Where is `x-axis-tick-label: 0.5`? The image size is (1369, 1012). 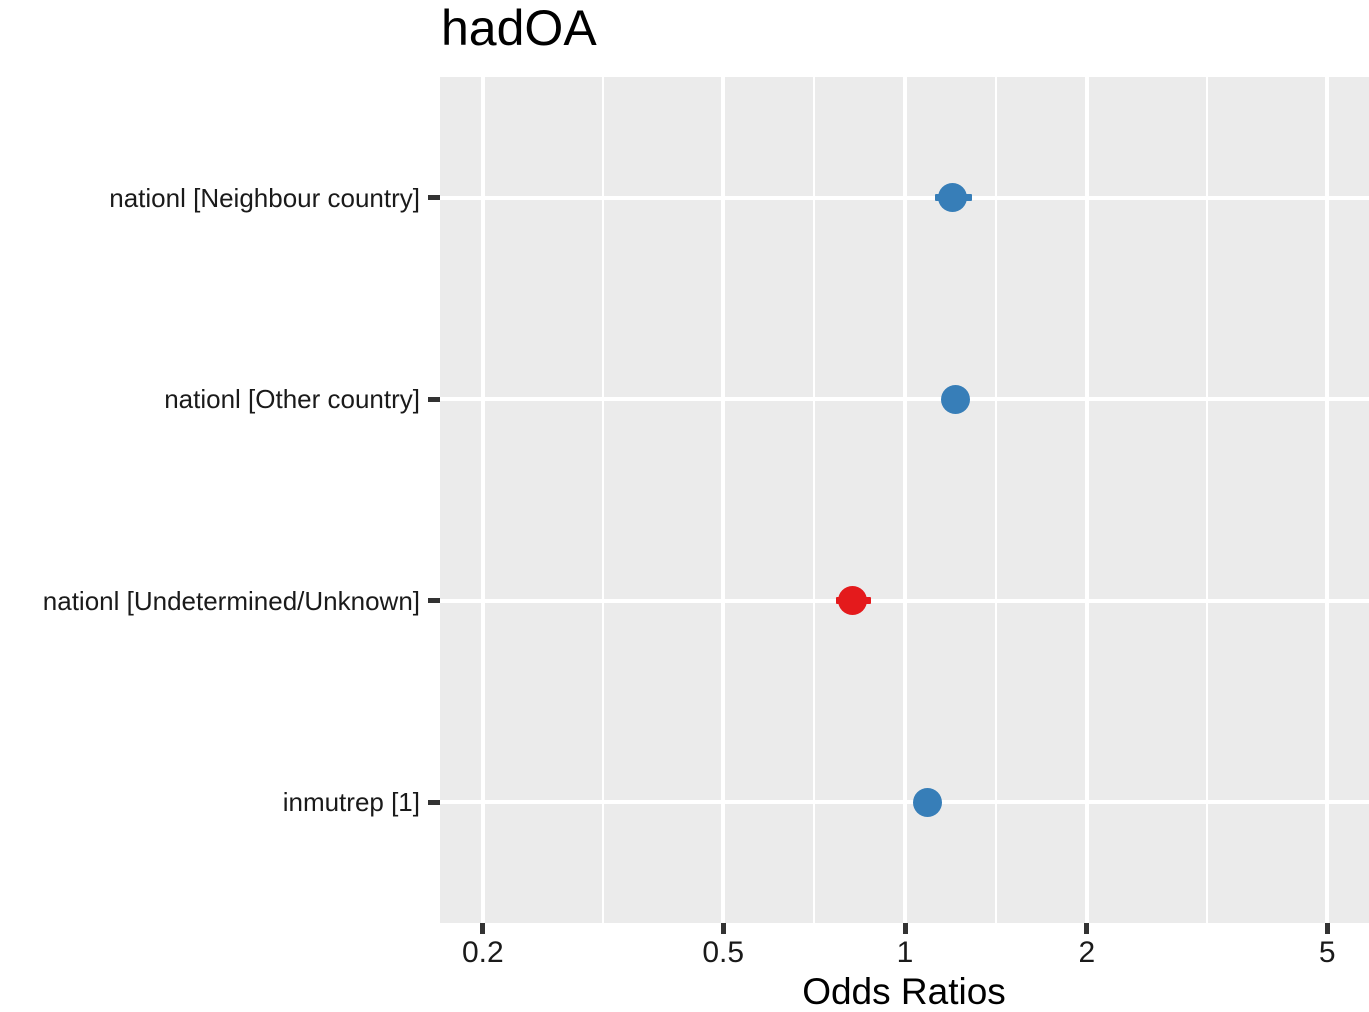
x-axis-tick-label: 0.5 is located at coordinates (723, 952).